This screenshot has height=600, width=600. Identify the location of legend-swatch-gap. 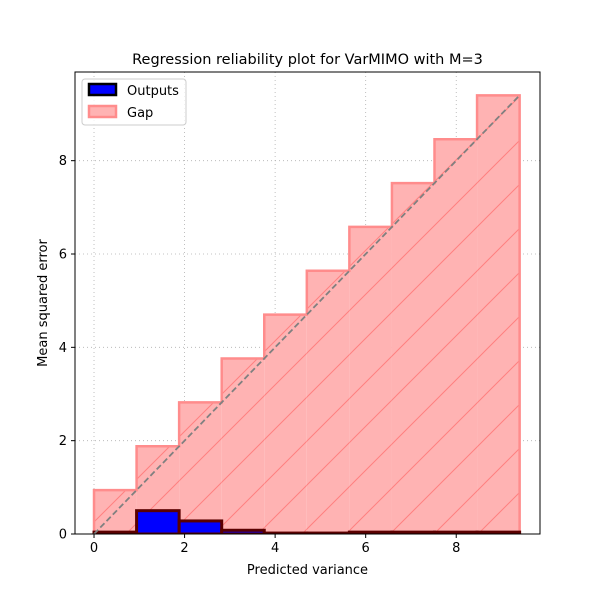
(102, 111).